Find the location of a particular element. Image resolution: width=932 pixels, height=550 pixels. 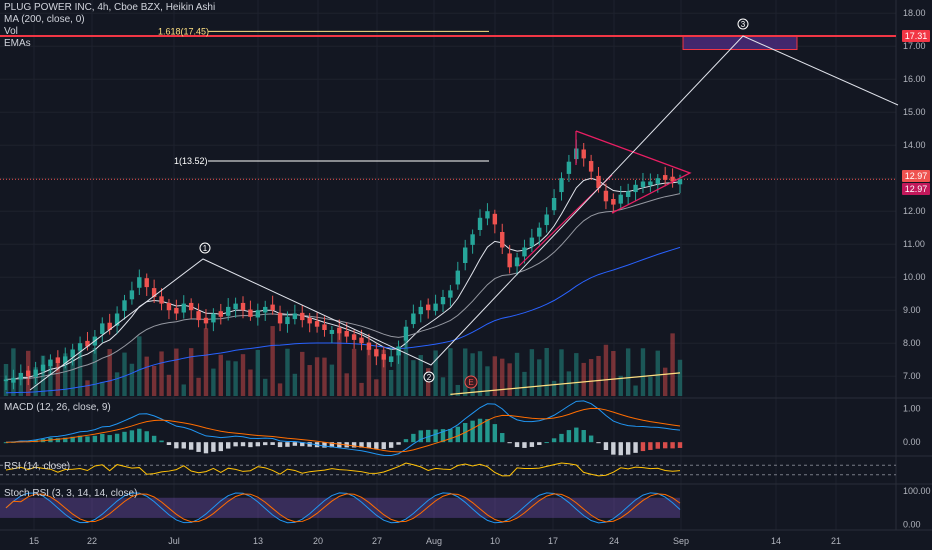

stoch-d-line is located at coordinates (343, 508).